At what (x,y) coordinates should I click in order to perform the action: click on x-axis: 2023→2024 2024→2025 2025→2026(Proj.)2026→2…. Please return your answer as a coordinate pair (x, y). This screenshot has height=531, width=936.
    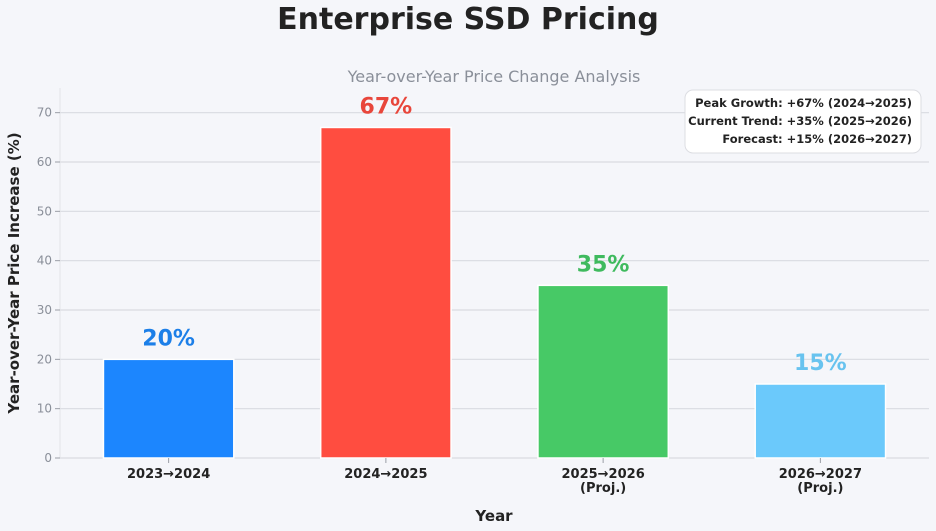
    Looking at the image, I should click on (494, 477).